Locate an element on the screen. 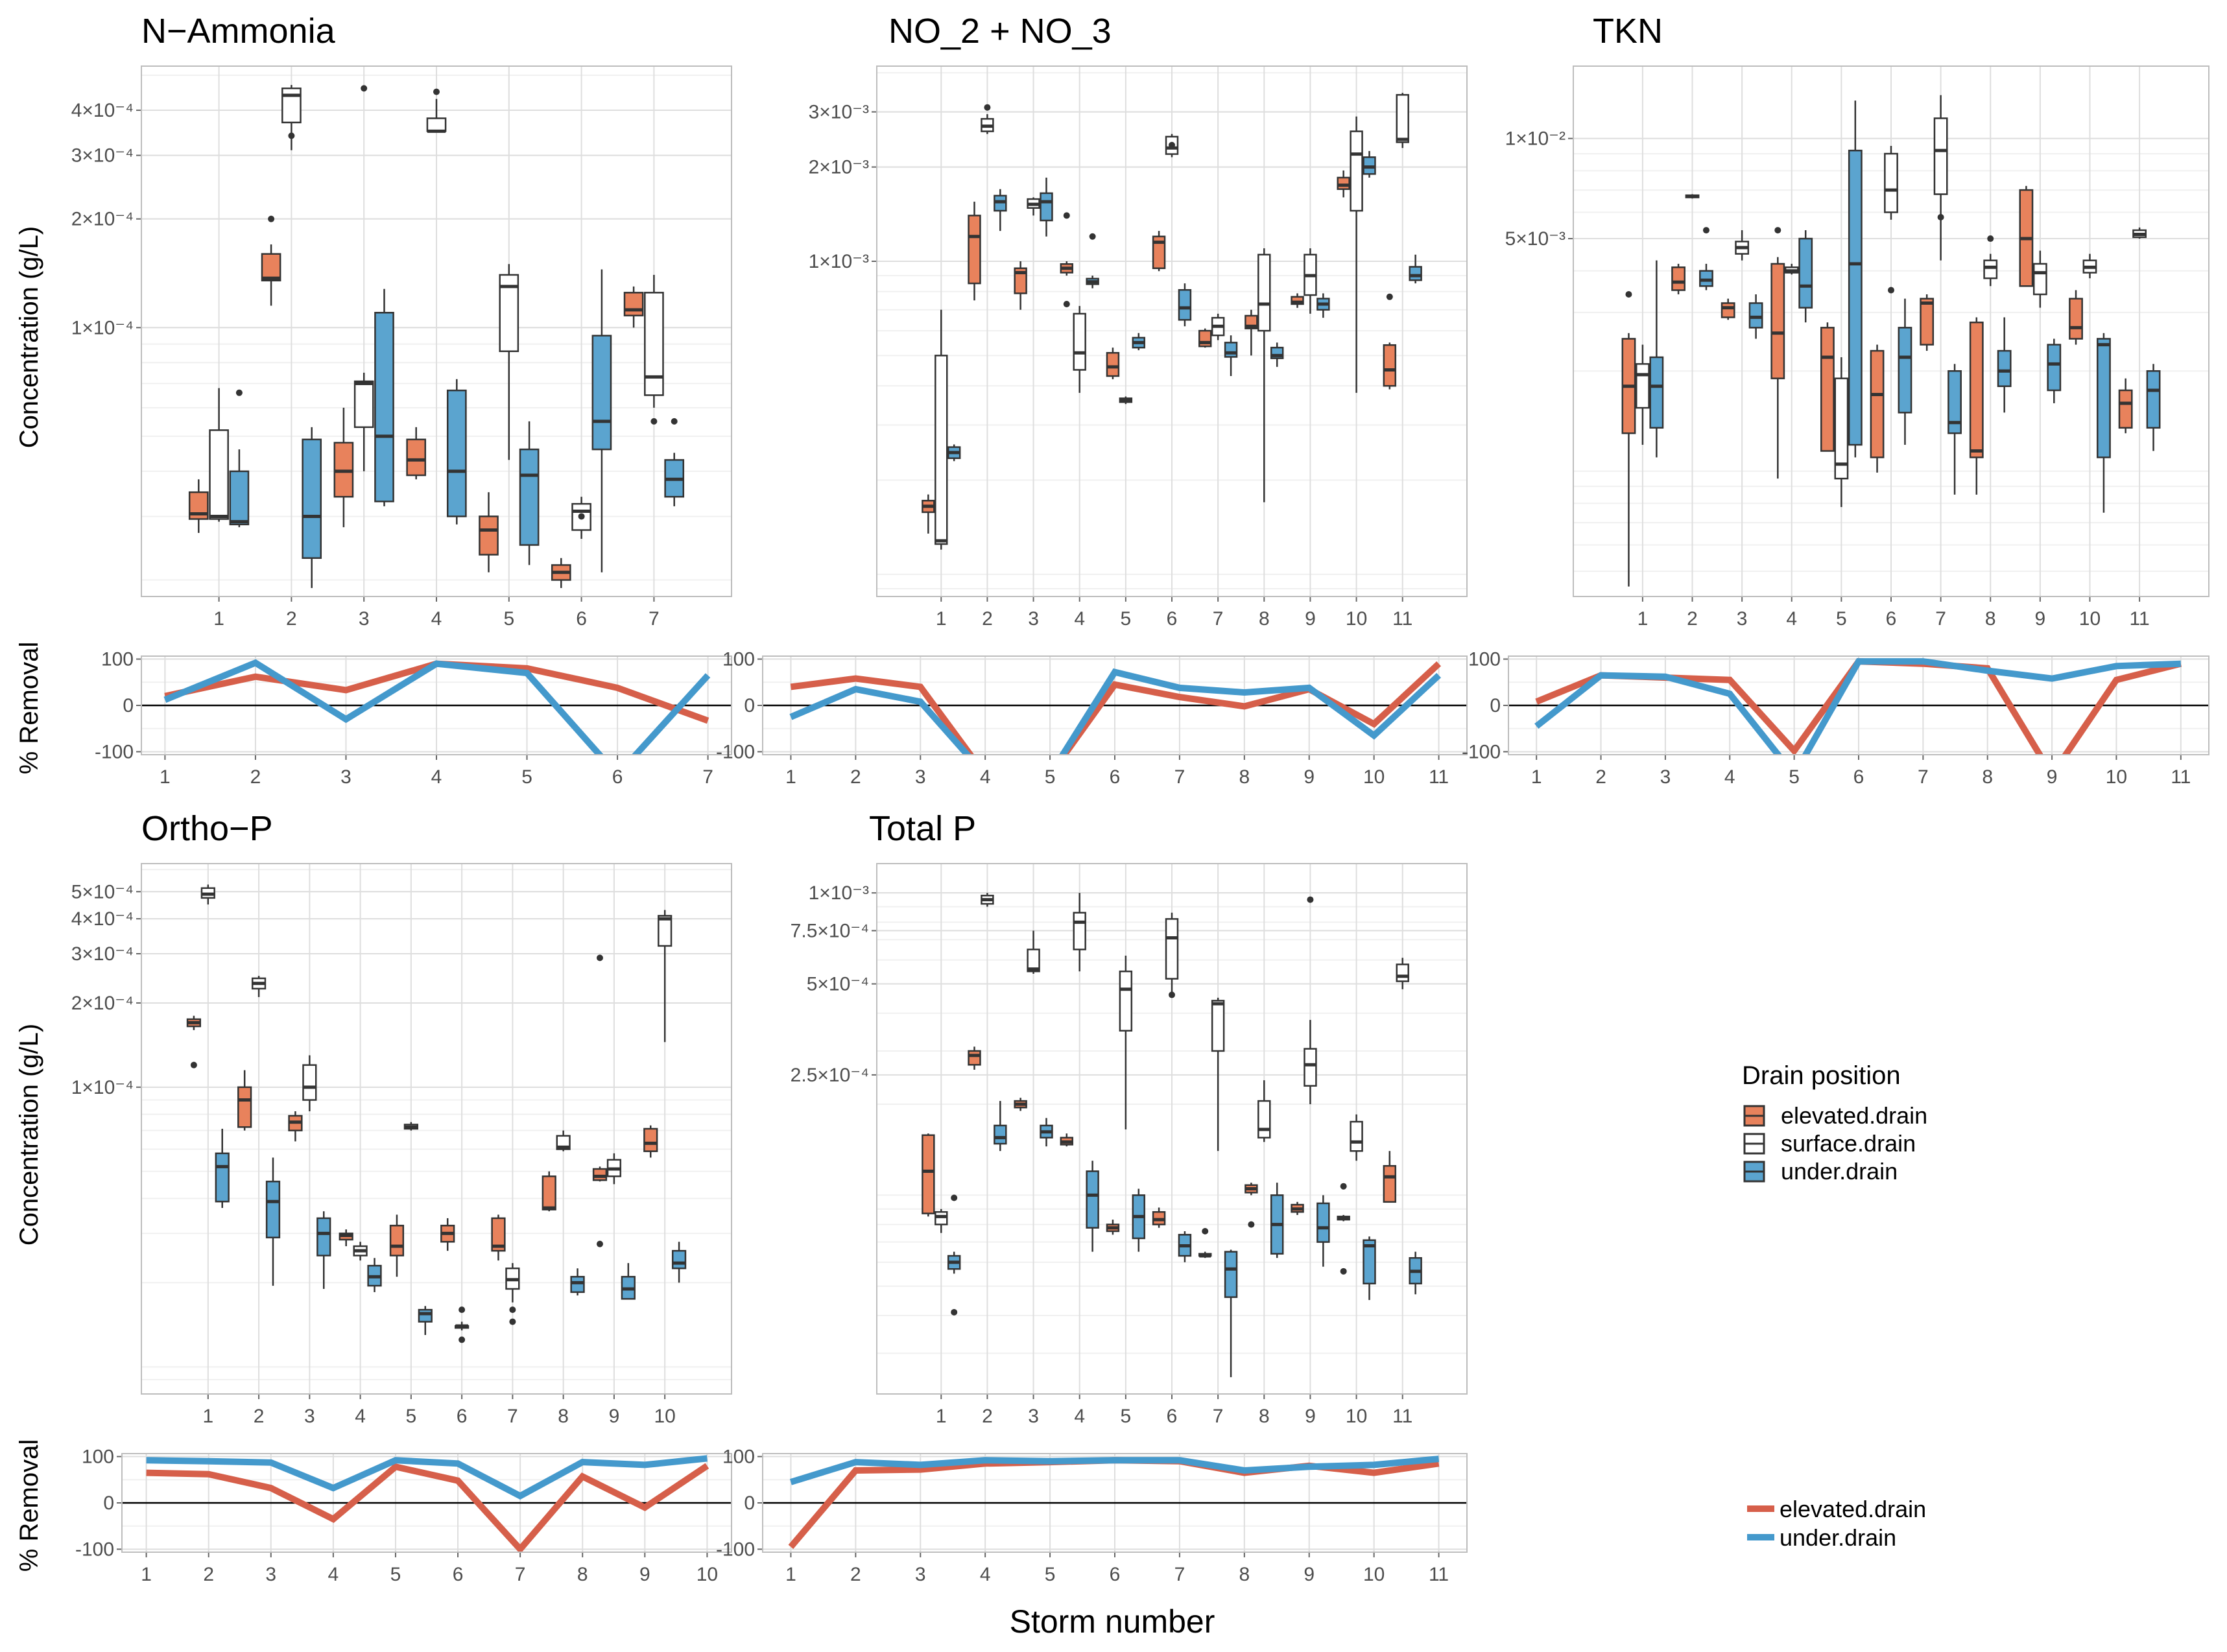  x-tick-label: 7 is located at coordinates (1218, 619).